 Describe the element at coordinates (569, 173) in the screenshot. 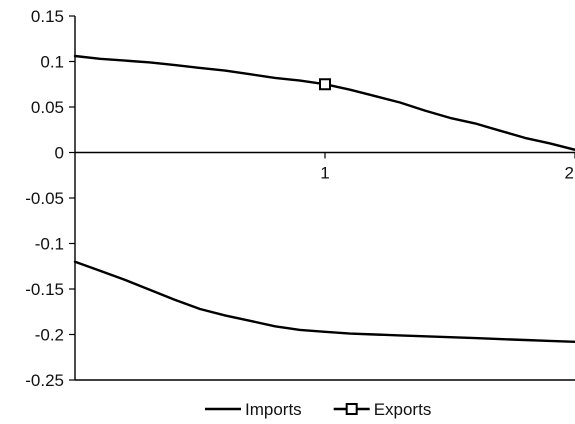

I see `x-tick-label: 2` at that location.